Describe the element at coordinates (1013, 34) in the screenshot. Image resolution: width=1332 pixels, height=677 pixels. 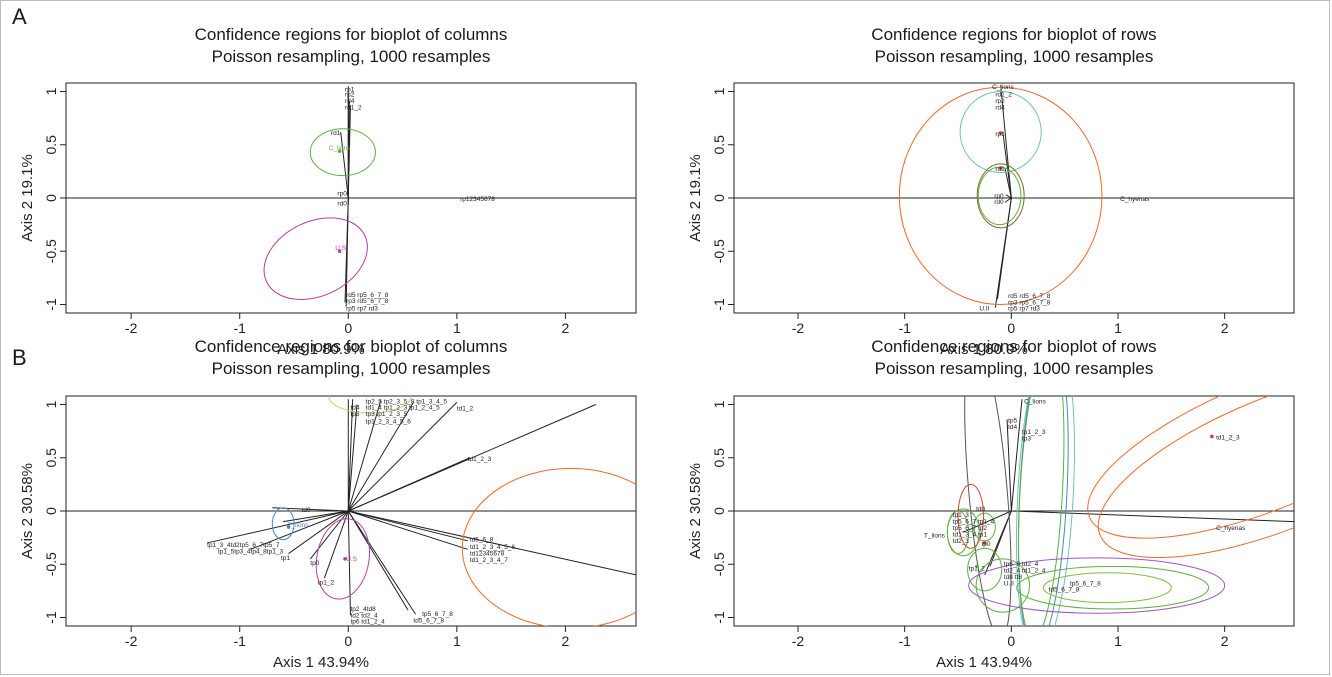
I see `chart-title: Confidence regions for bioplot of rows` at that location.